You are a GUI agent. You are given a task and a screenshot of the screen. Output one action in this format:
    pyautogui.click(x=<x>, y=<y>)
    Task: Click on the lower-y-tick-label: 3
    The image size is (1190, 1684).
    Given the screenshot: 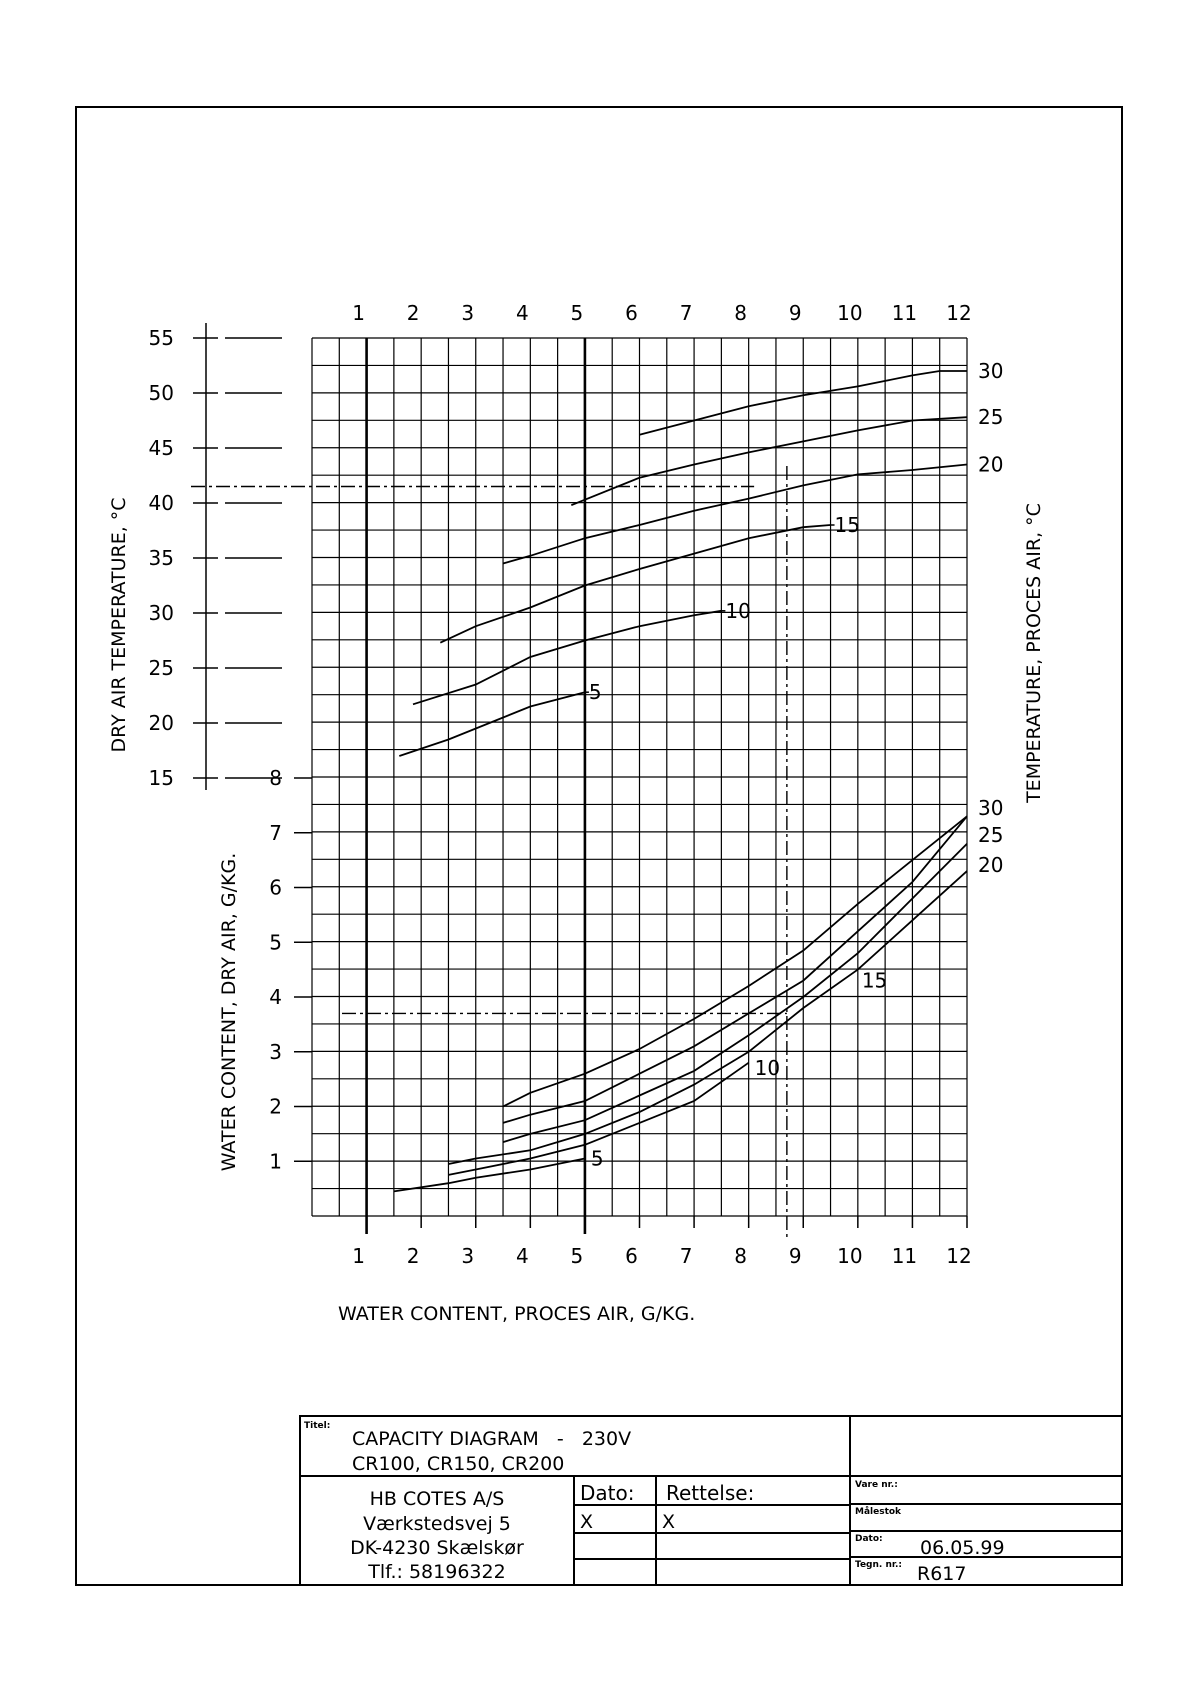 What is the action you would take?
    pyautogui.click(x=275, y=1052)
    